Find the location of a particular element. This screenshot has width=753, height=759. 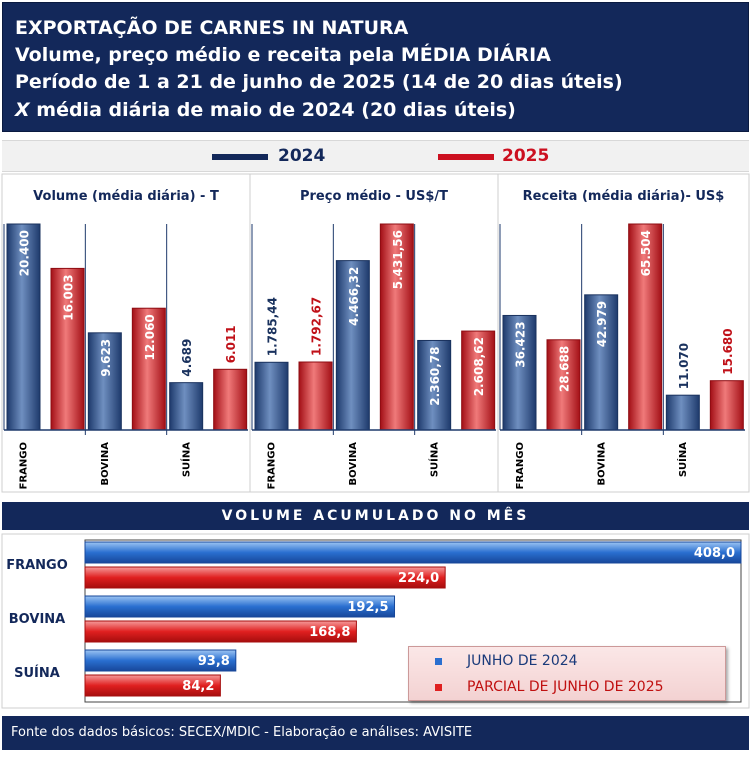

legend-june-2024-label: JUNHO DE 2024 is located at coordinates (522, 661).